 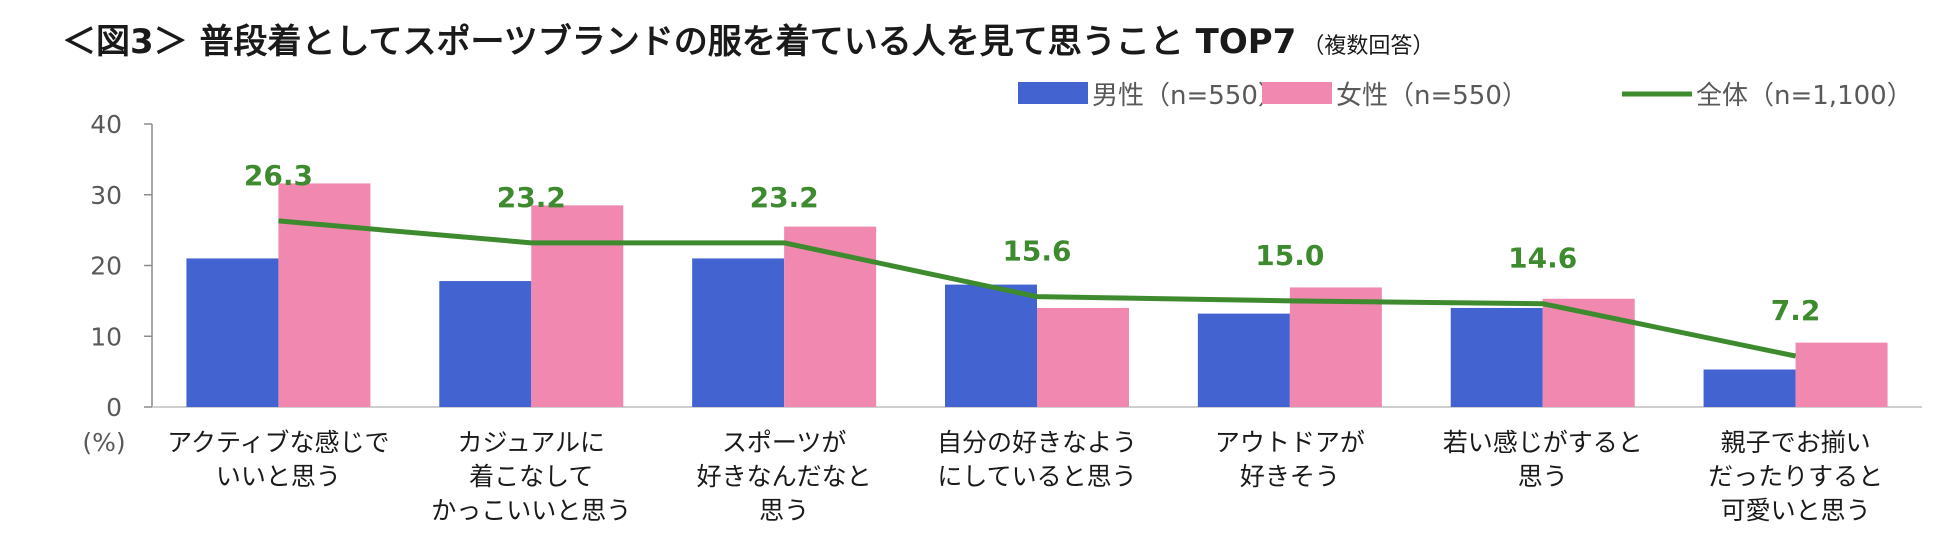 I want to click on category-label-1-2: かっこいいと思う, so click(x=531, y=510).